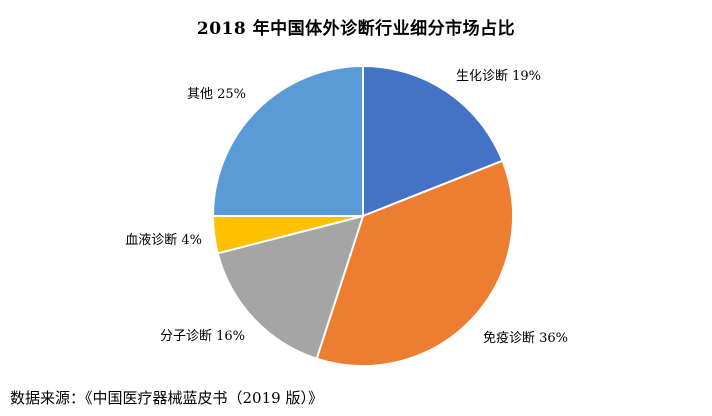  Describe the element at coordinates (166, 398) in the screenshot. I see `source-note: 数据来源：《中国医疗器械蓝皮书（2019 版）》` at that location.